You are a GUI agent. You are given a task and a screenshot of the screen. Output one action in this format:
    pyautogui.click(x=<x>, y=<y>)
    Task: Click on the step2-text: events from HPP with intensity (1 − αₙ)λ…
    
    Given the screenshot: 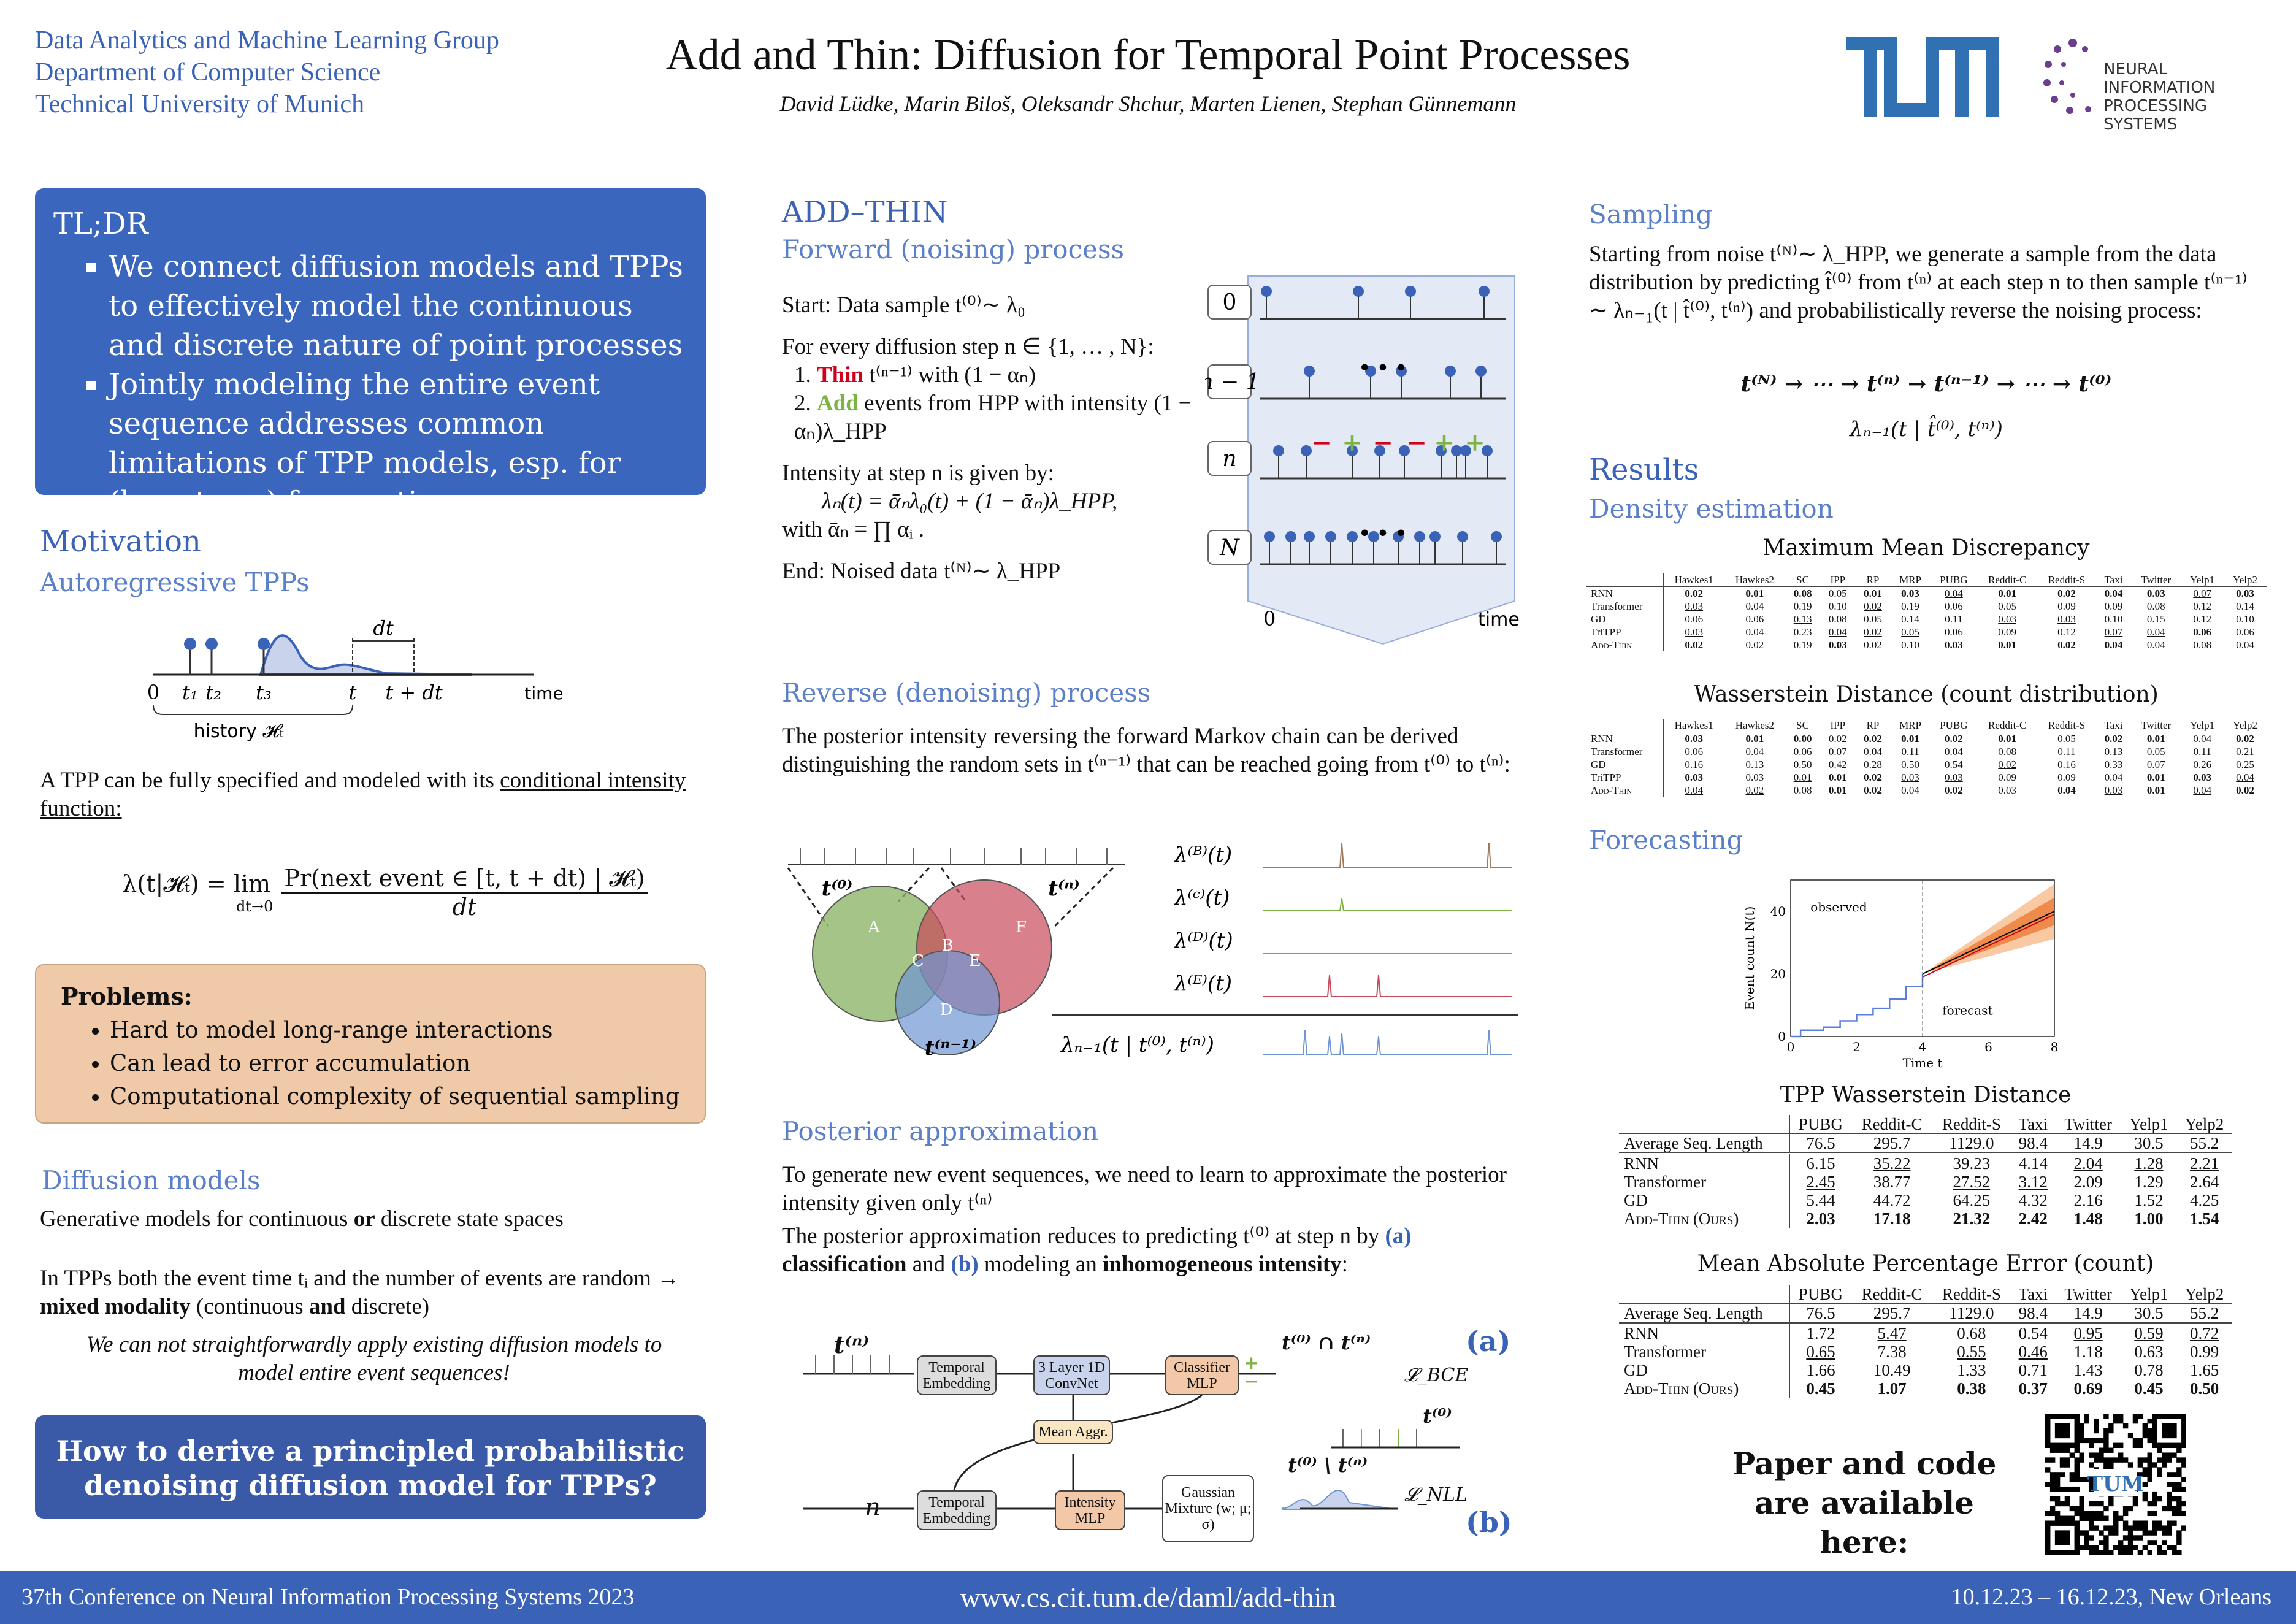 What is the action you would take?
    pyautogui.click(x=993, y=417)
    